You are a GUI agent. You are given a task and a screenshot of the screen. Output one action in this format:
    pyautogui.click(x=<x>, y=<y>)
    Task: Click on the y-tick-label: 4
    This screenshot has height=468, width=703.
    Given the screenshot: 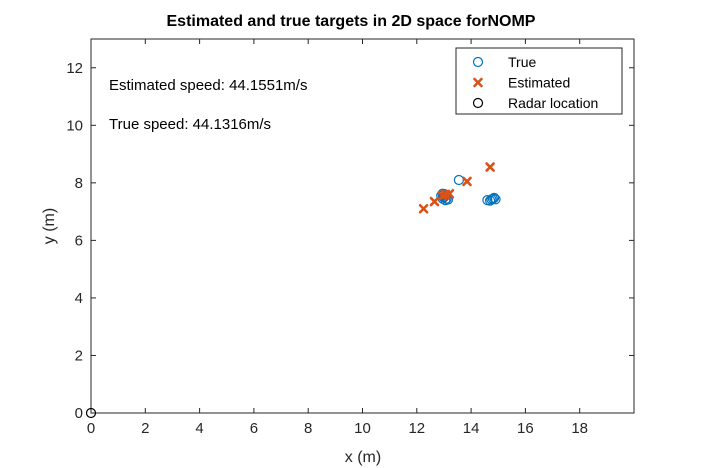 What is the action you would take?
    pyautogui.click(x=79, y=298)
    